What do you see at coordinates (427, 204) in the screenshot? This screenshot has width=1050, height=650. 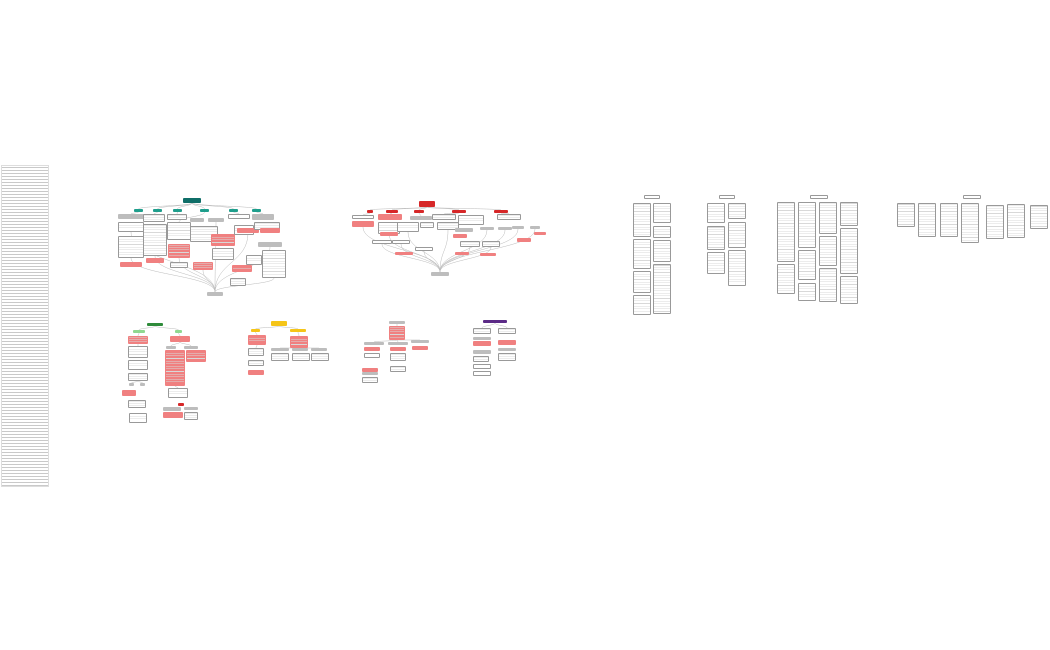 I see `root-node-red` at bounding box center [427, 204].